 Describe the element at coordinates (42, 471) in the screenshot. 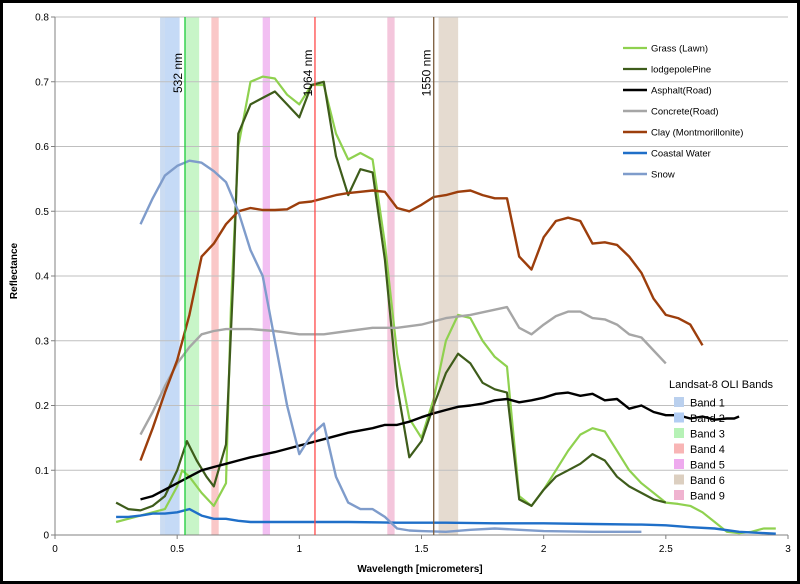

I see `y-tick-label: 0.1` at that location.